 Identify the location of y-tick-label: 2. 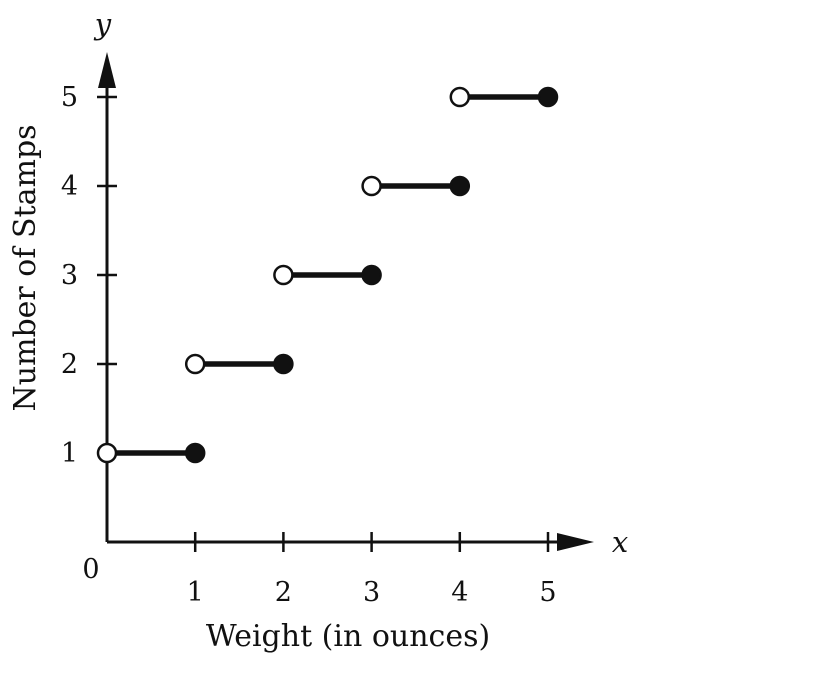
(69, 364).